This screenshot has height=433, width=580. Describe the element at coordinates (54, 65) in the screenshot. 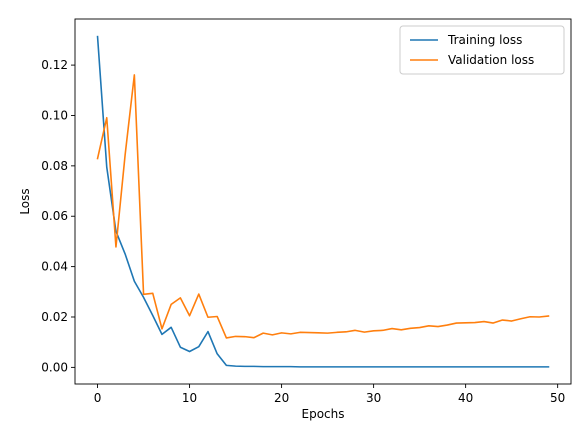

I see `y-tick-label: 0.12` at that location.